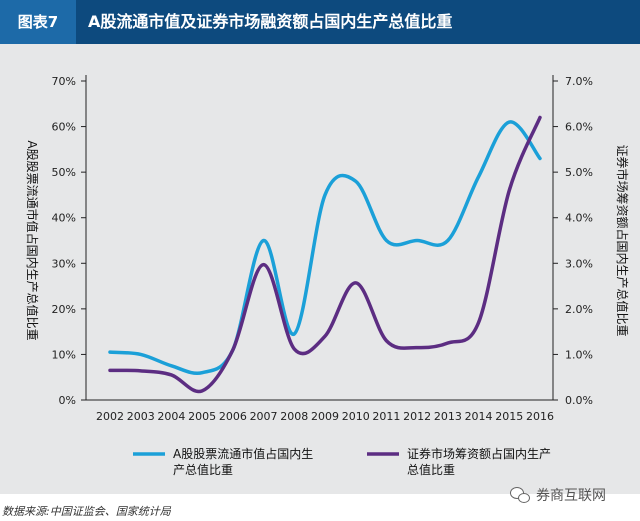 The width and height of the screenshot is (640, 521). What do you see at coordinates (325, 416) in the screenshot?
I see `x-tick-label: 2009` at bounding box center [325, 416].